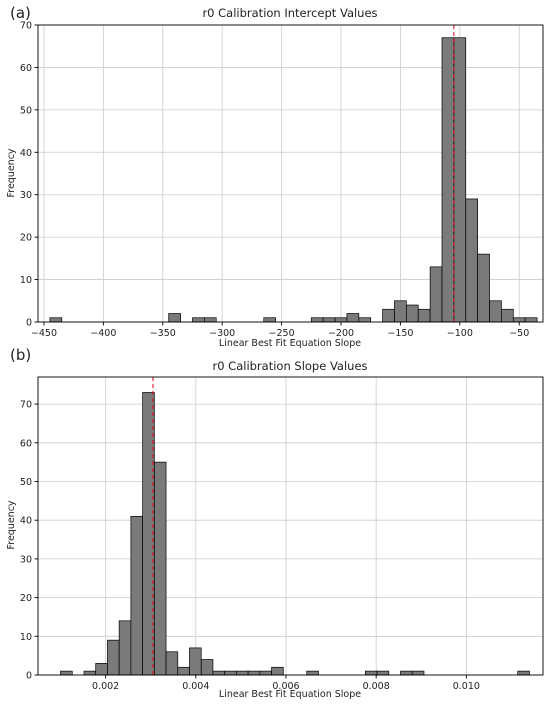 This screenshot has width=550, height=706. Describe the element at coordinates (195, 686) in the screenshot. I see `x-tick-label-b: 0.004` at that location.